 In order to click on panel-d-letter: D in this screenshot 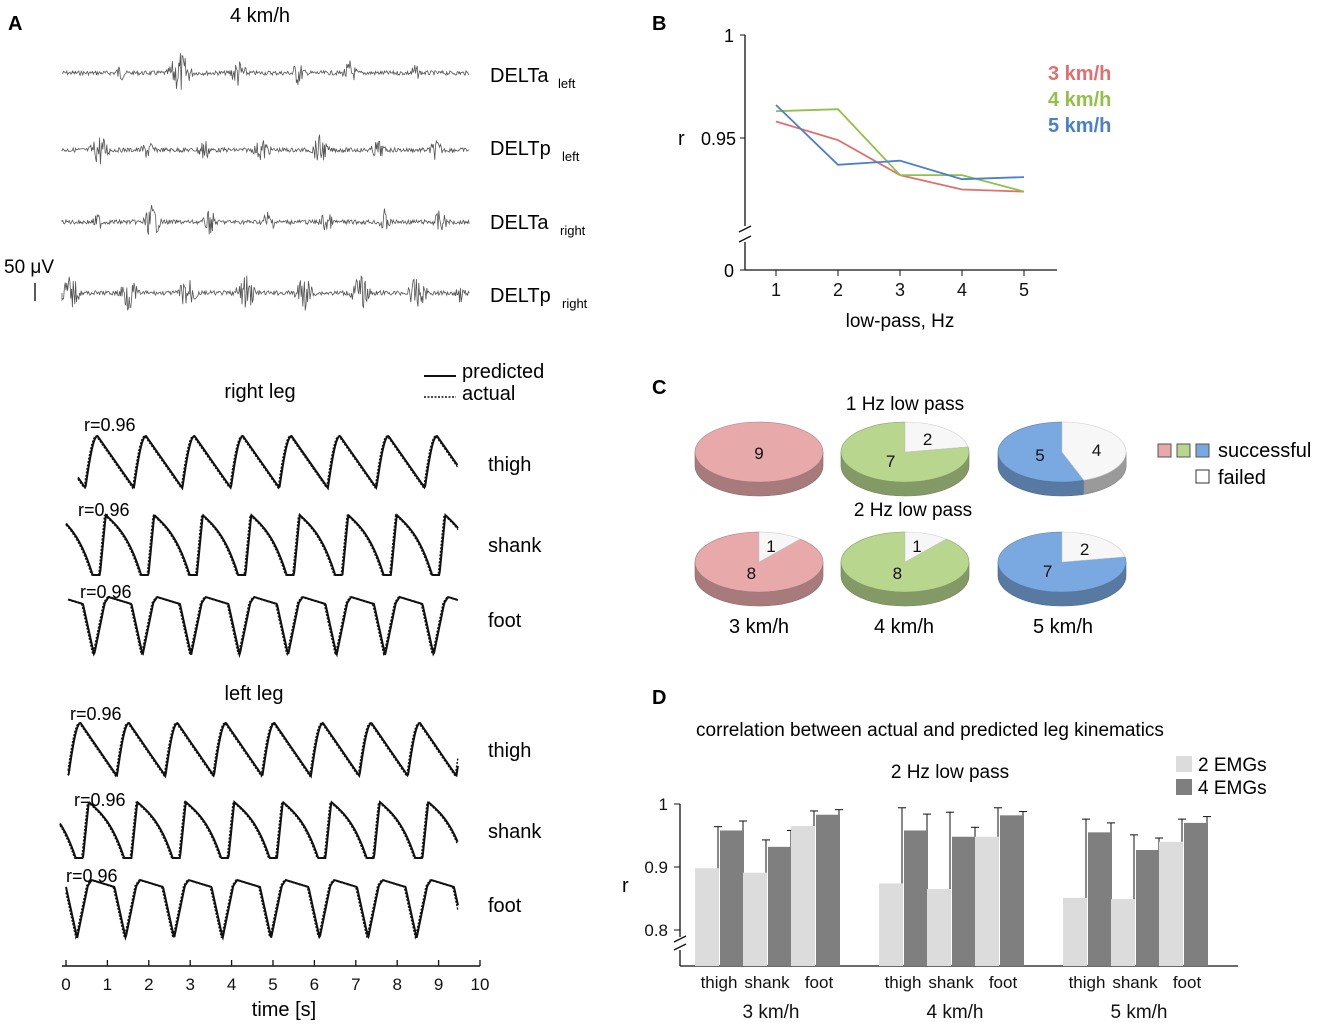, I will do `click(659, 698)`.